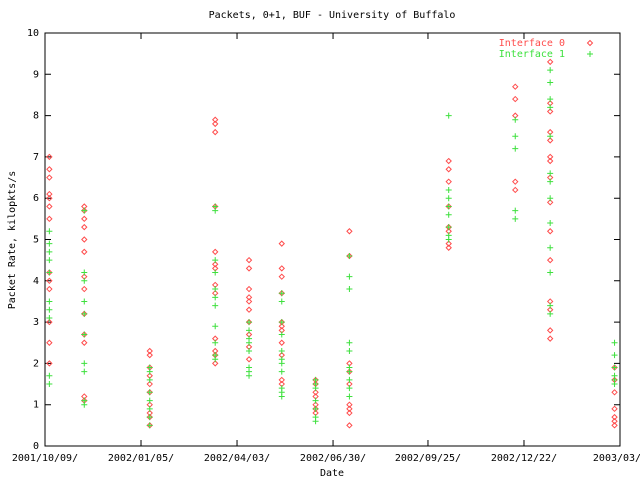 The height and width of the screenshot is (480, 640). Describe the element at coordinates (12, 240) in the screenshot. I see `y-axis-label: Packet Rate, kilopkts/s` at that location.